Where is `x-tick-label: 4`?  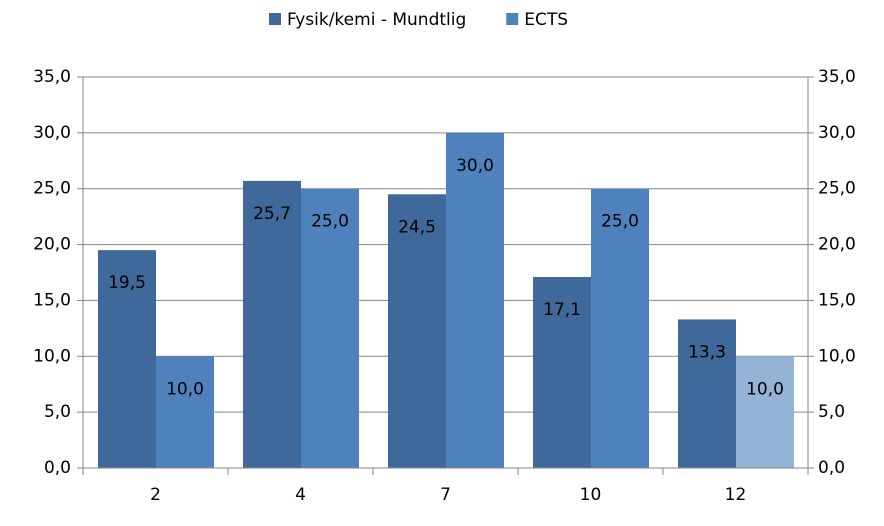 x-tick-label: 4 is located at coordinates (300, 495).